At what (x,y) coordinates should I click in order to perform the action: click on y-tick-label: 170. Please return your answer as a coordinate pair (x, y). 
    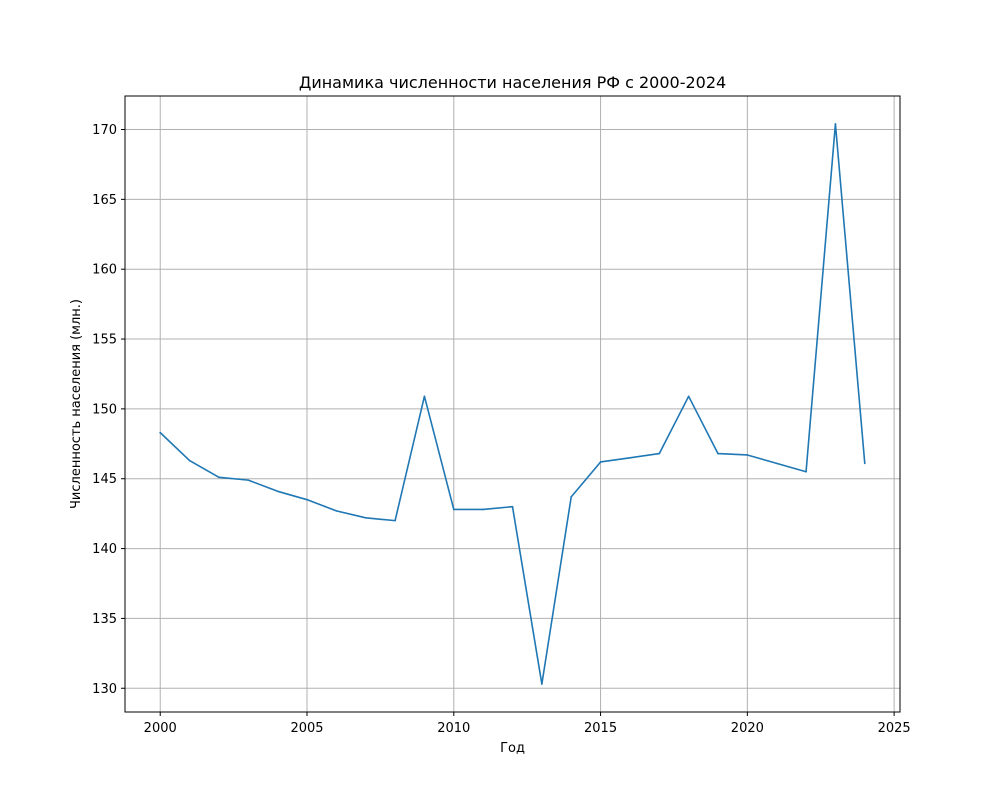
    Looking at the image, I should click on (104, 130).